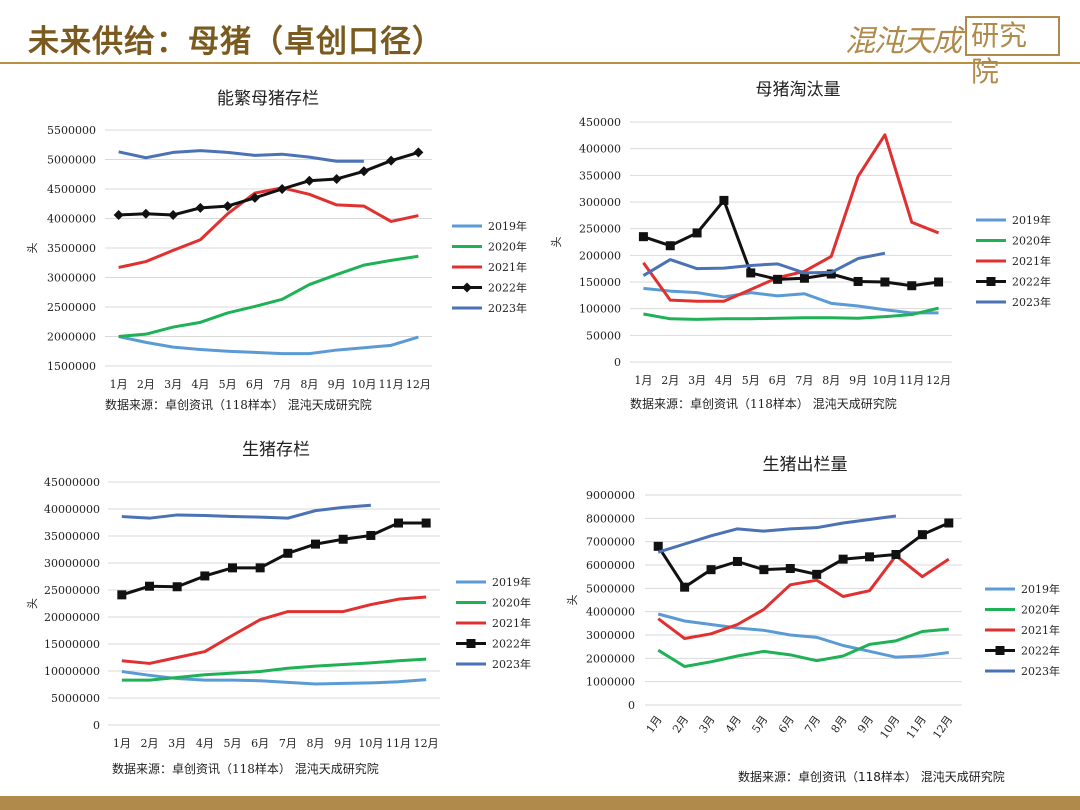 The image size is (1080, 810). Describe the element at coordinates (72, 671) in the screenshot. I see `y-tick-label: 10000000` at that location.